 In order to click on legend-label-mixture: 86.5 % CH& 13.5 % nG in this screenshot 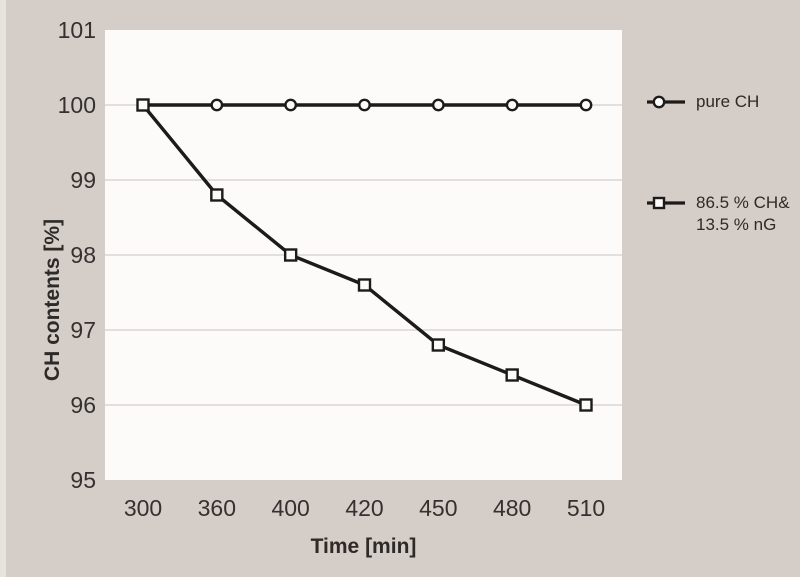, I will do `click(743, 214)`.